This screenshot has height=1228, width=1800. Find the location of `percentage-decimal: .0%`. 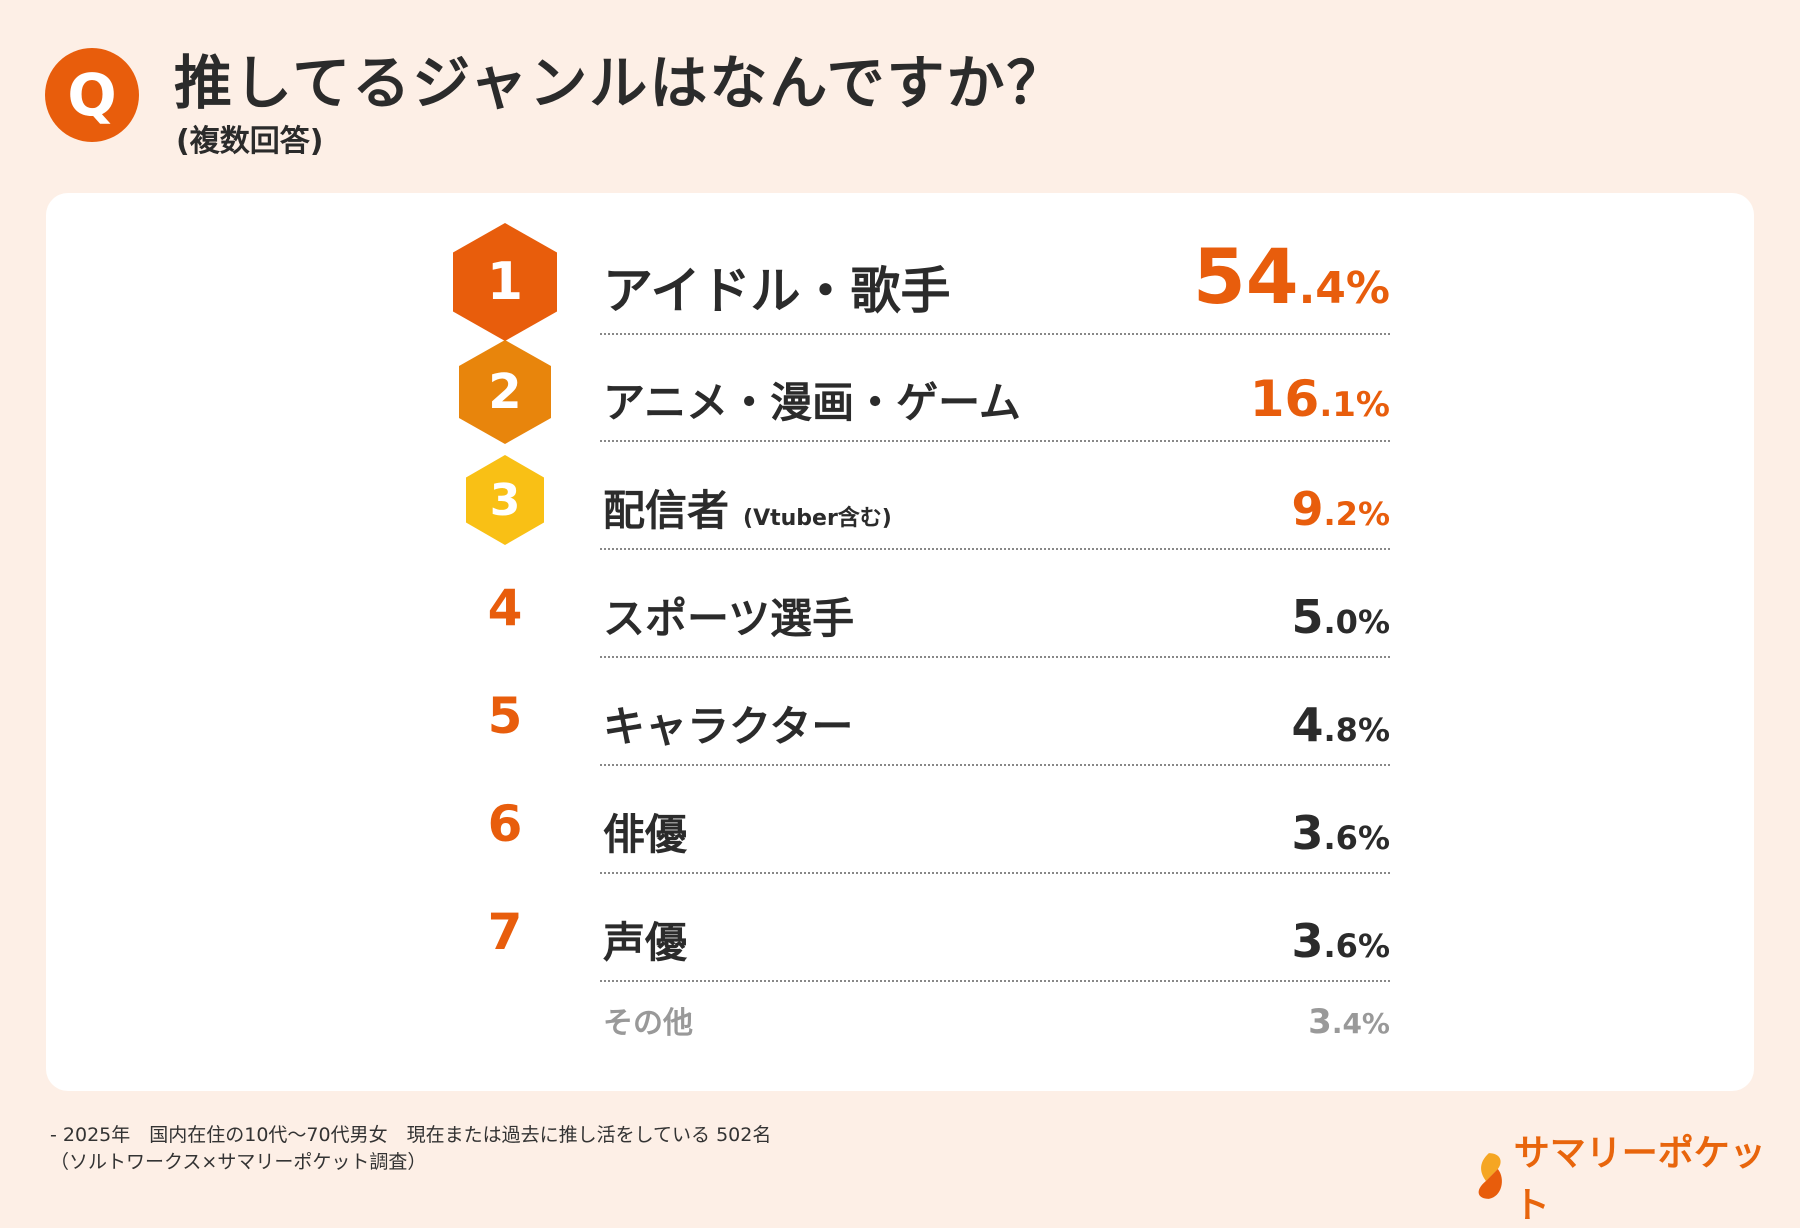

percentage-decimal: .0% is located at coordinates (1356, 622).